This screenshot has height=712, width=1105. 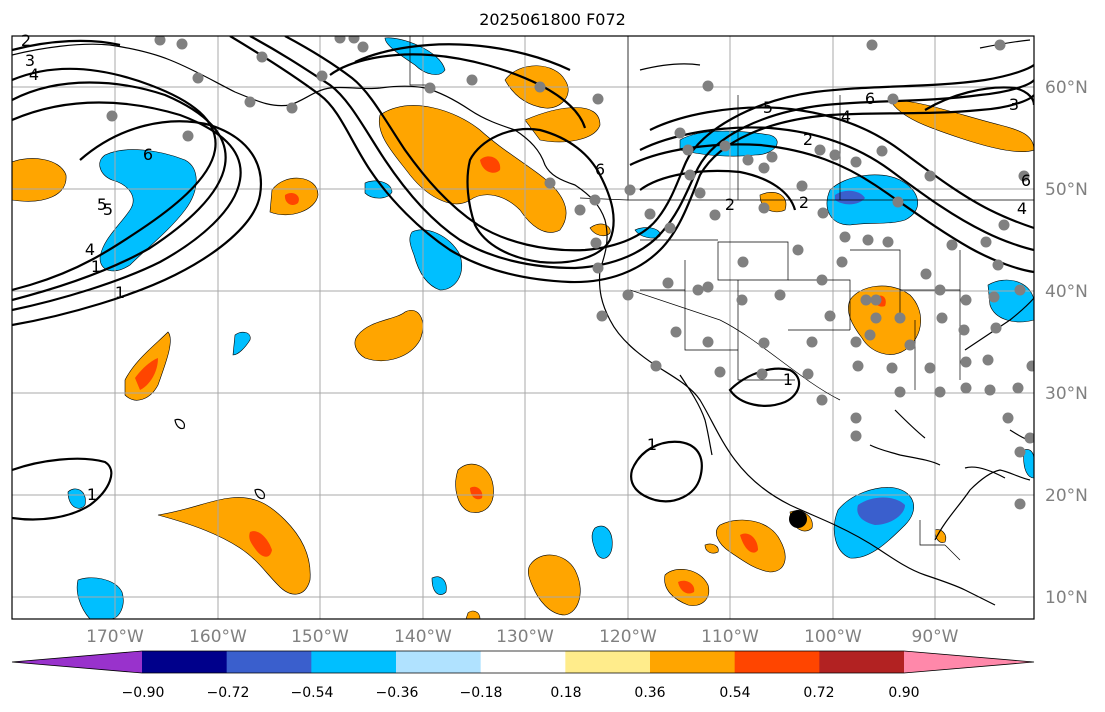 I want to click on lon-label: 150°W, so click(x=320, y=637).